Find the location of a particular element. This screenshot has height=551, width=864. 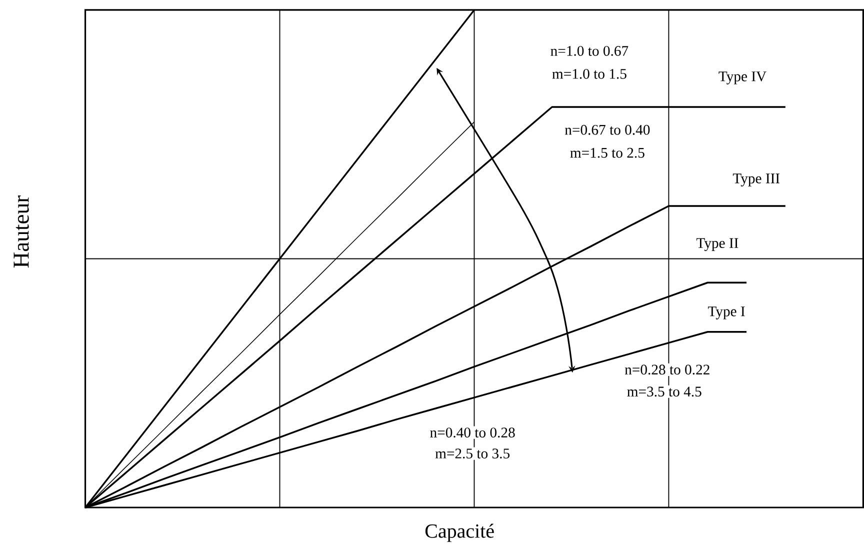

annotation: n=0.40 to 0.28 is located at coordinates (472, 432).